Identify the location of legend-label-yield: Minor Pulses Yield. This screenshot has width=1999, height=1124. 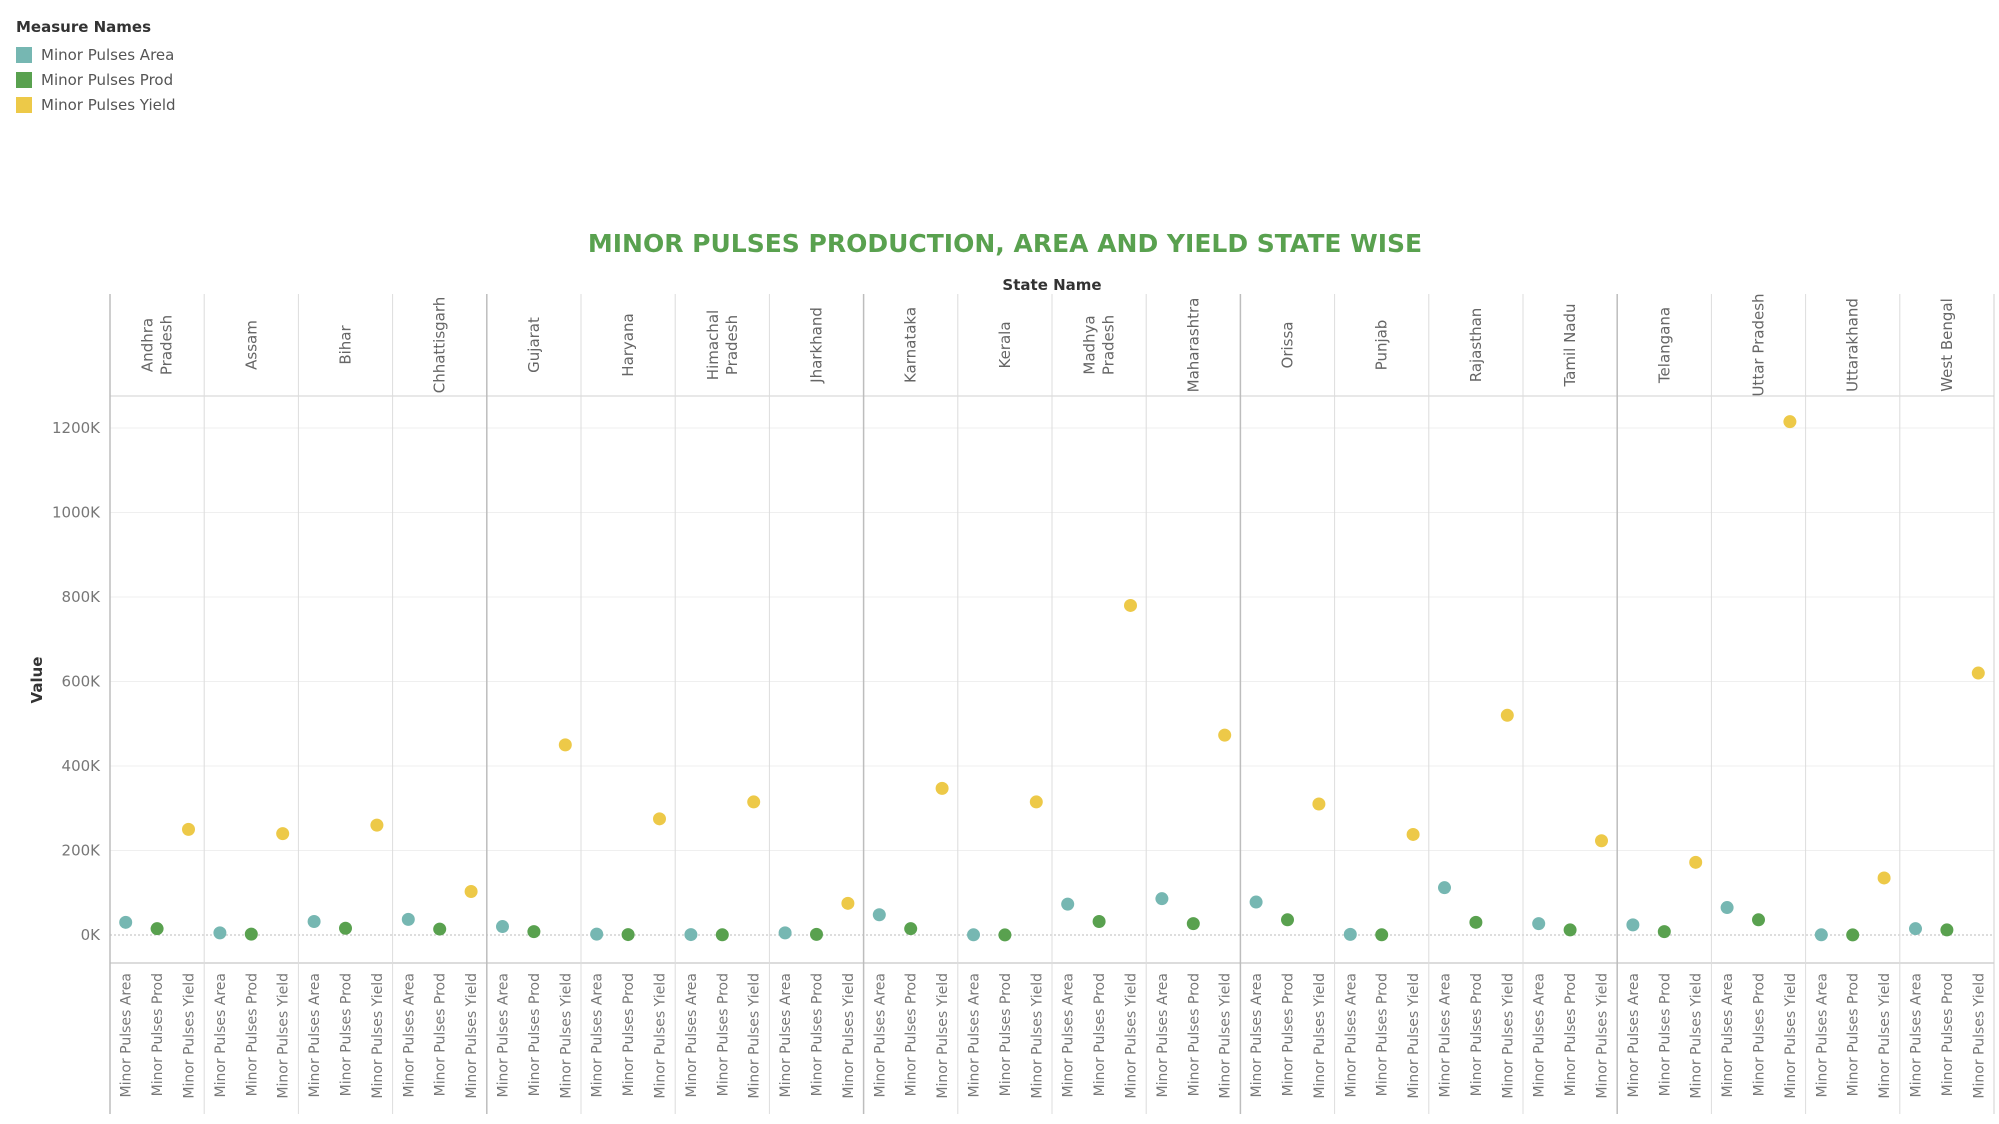
(108, 104).